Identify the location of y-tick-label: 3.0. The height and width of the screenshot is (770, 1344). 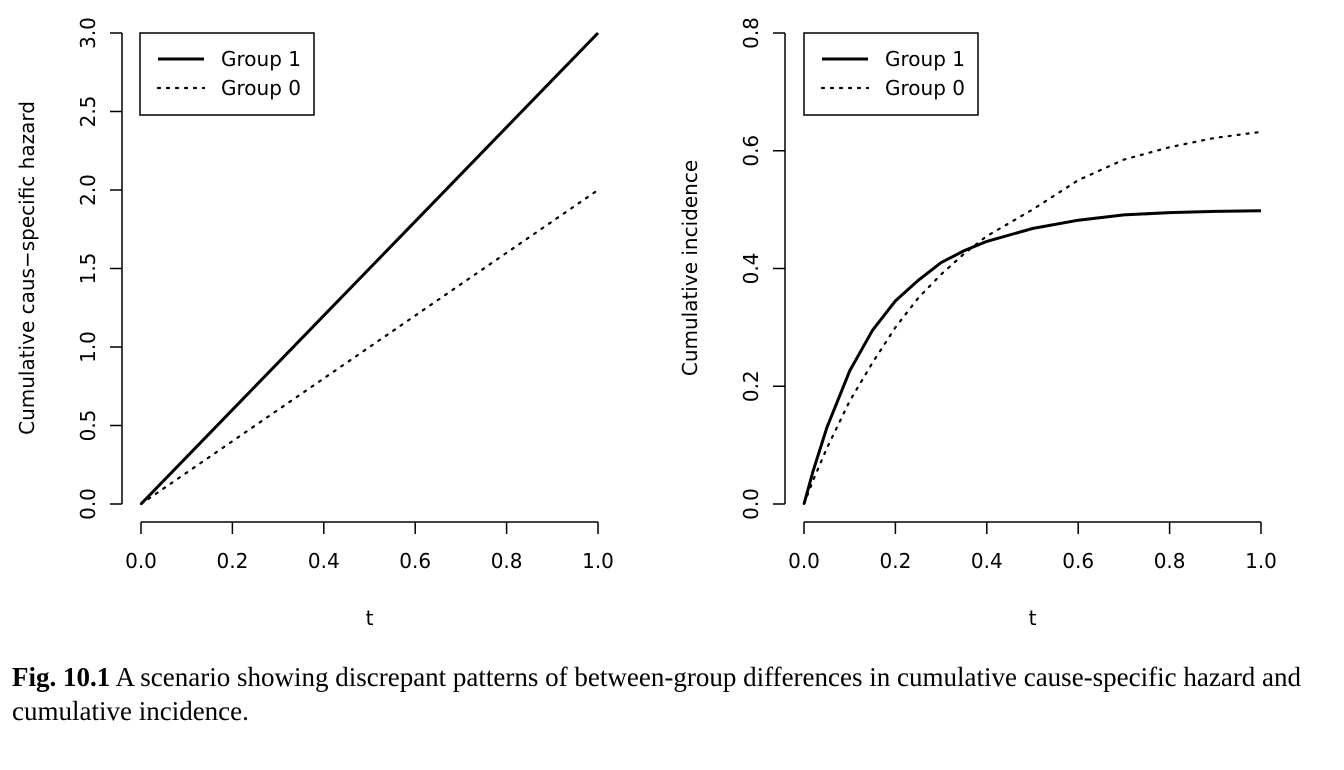
(88, 33).